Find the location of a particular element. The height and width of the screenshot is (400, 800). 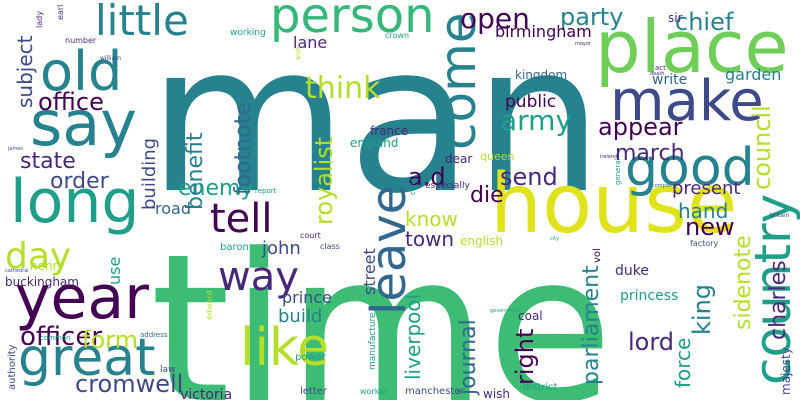

word-address: address is located at coordinates (154, 335).